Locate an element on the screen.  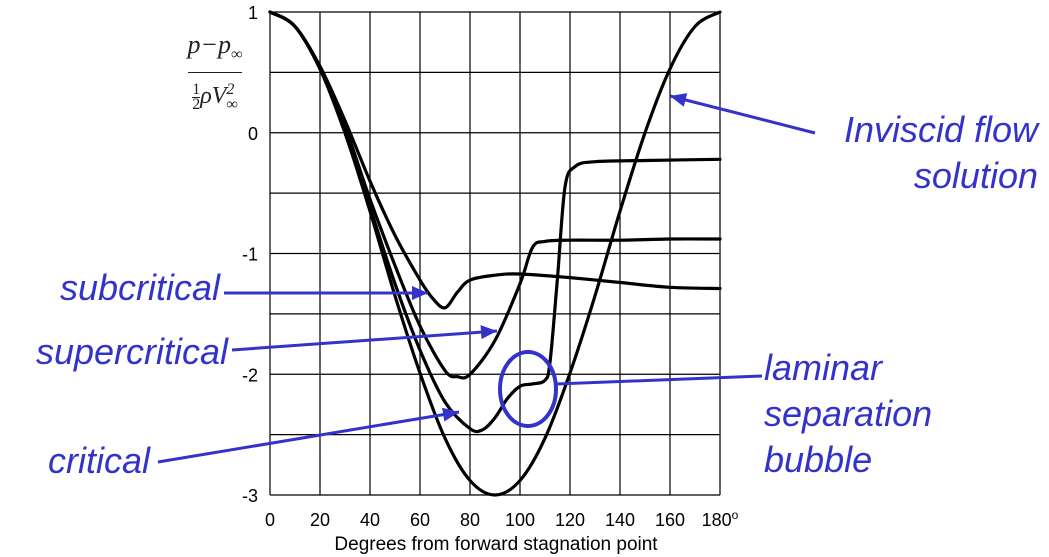
arrow-inviscid-head is located at coordinates (679, 100).